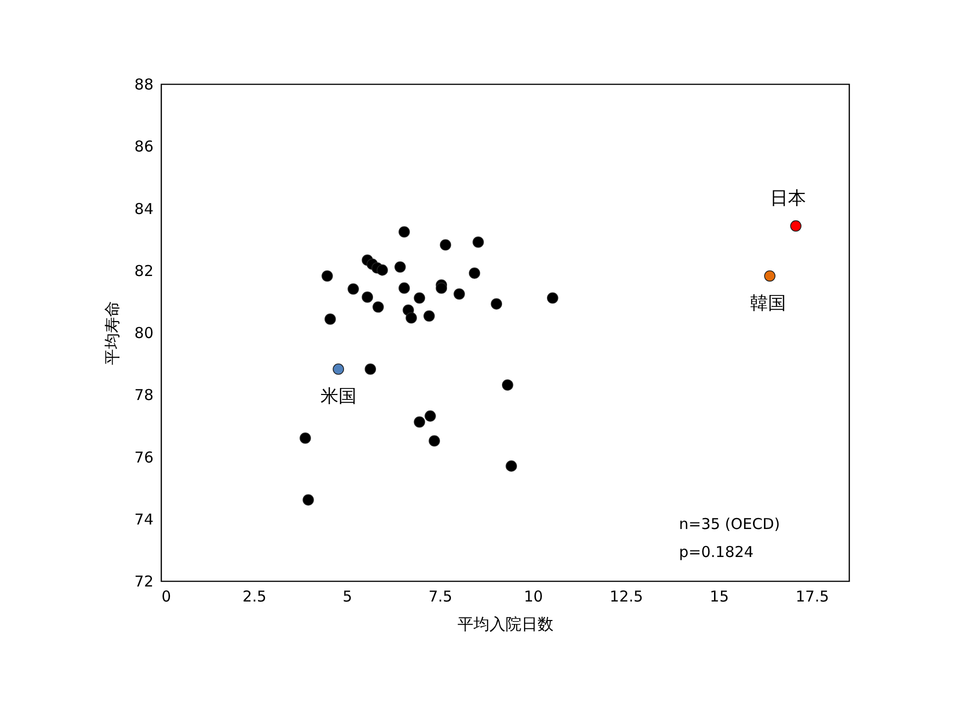  I want to click on series-label: 米国, so click(338, 397).